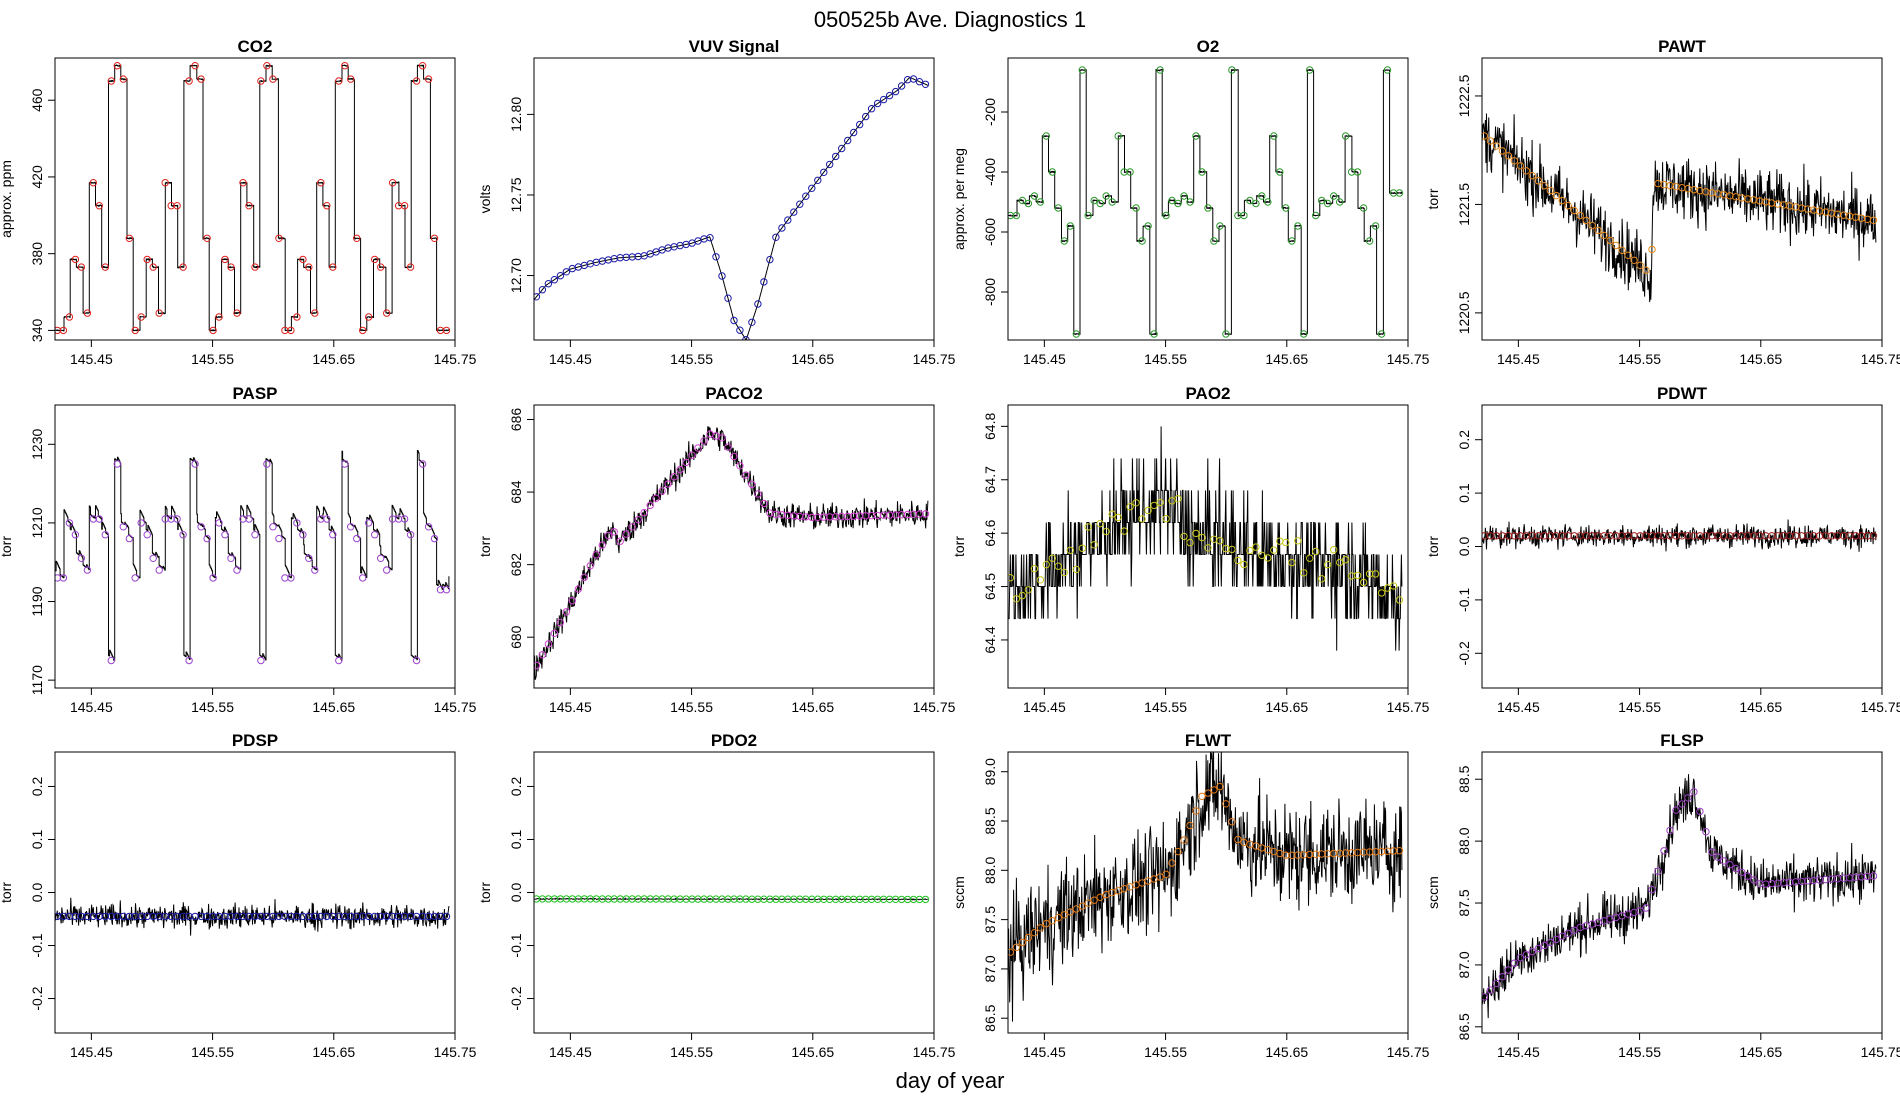 The width and height of the screenshot is (1900, 1100). I want to click on y-tick-label: -800, so click(990, 292).